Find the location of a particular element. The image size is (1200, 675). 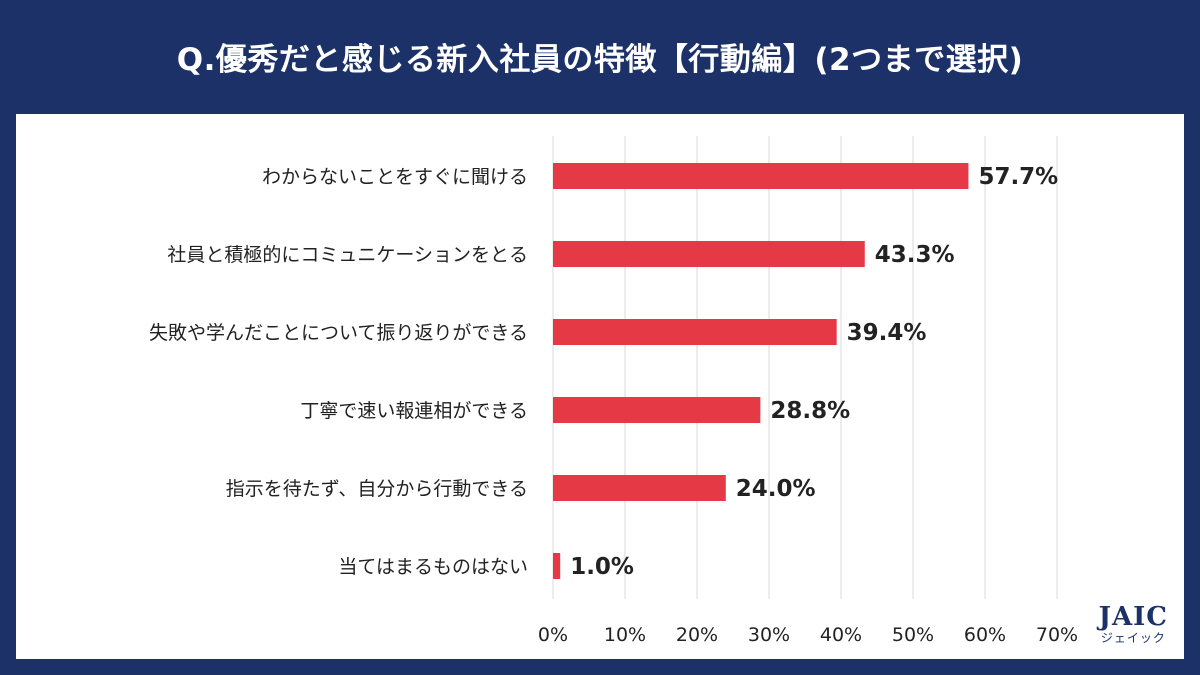

x-tick-label: 30% is located at coordinates (769, 635).